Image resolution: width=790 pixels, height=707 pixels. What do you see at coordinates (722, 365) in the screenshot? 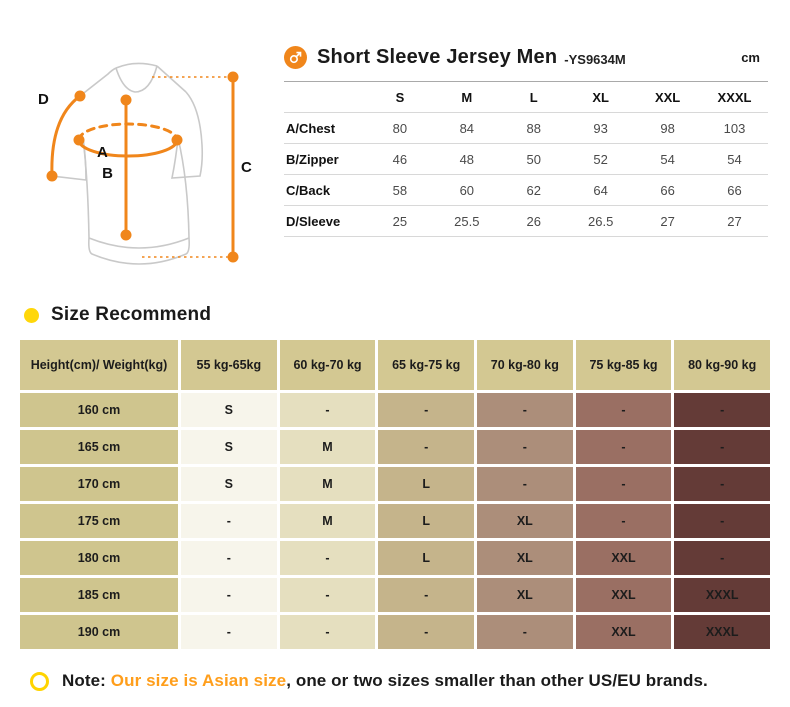
I see `sr-header-weight-6: 80 kg-90 kg` at bounding box center [722, 365].